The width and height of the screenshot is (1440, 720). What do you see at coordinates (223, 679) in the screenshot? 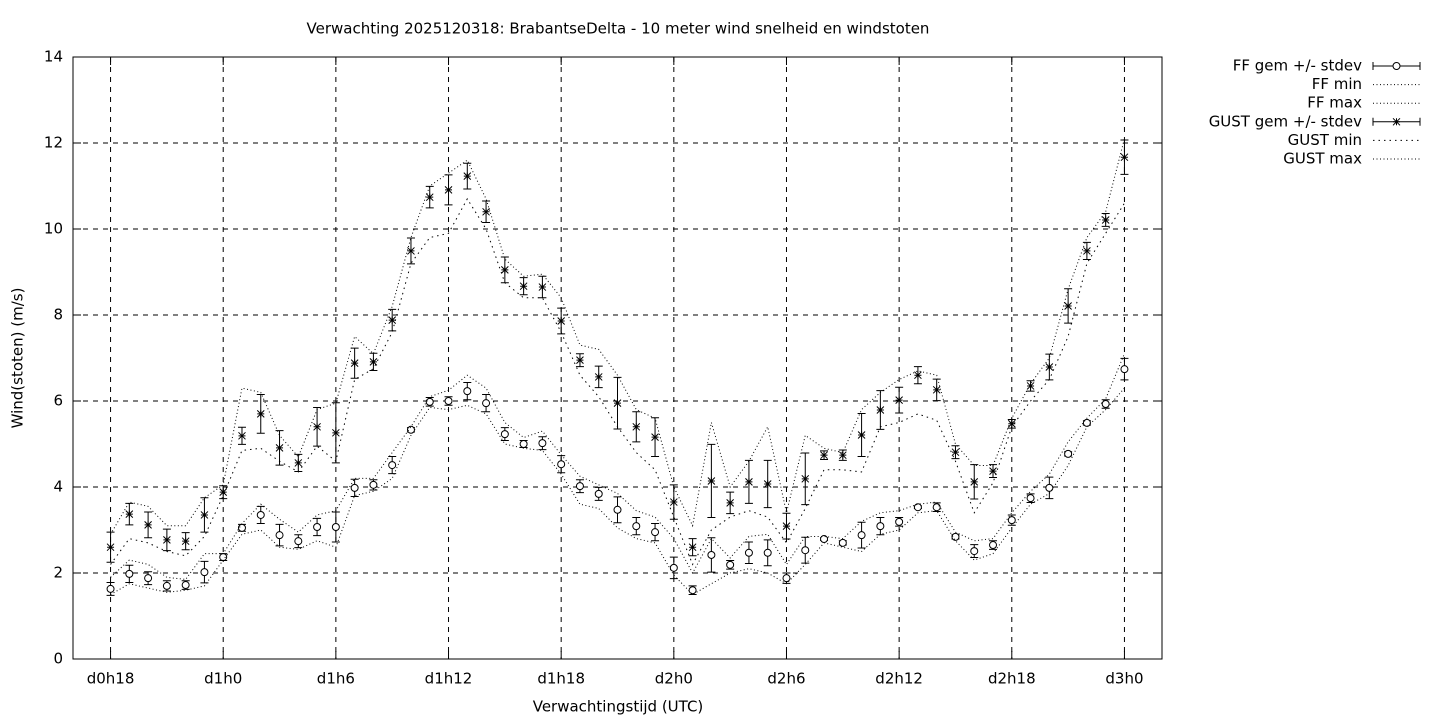
I see `x-tick-label: d1h0` at bounding box center [223, 679].